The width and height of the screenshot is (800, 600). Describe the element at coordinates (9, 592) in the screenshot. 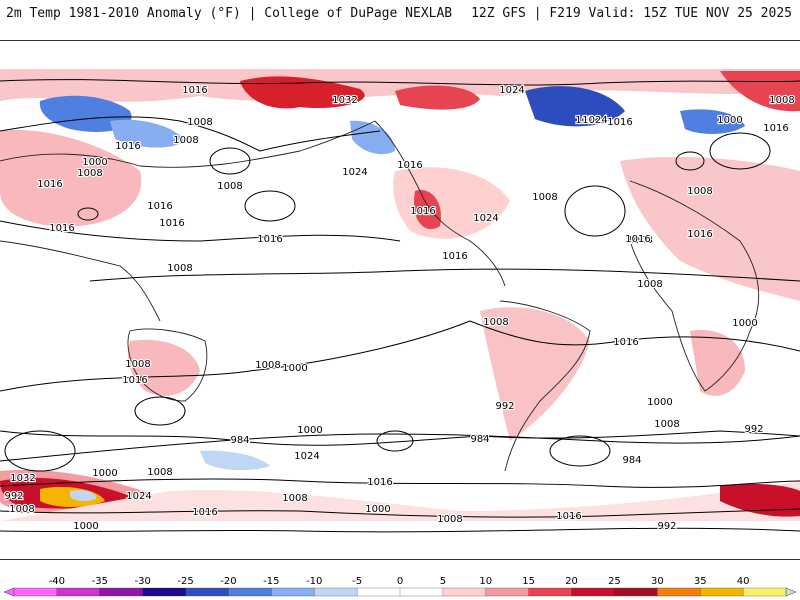

I see `legend-arrow-low` at that location.